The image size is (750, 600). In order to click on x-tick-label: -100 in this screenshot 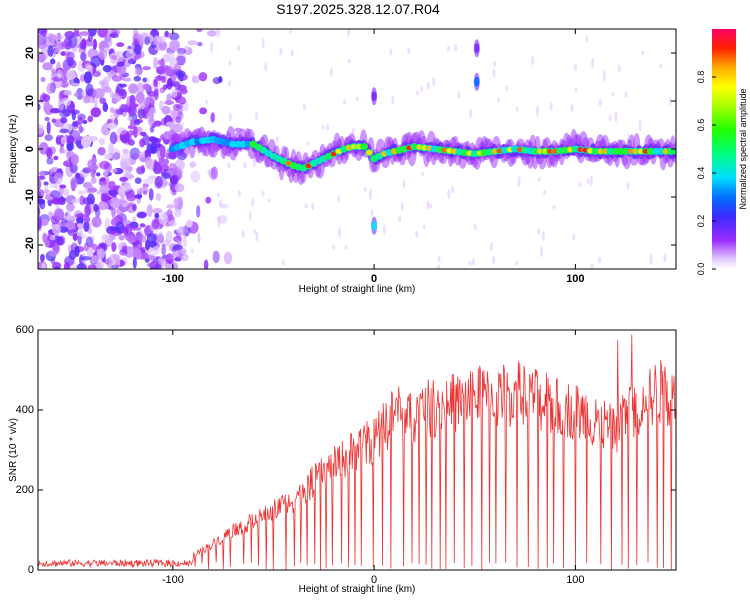, I will do `click(173, 580)`.